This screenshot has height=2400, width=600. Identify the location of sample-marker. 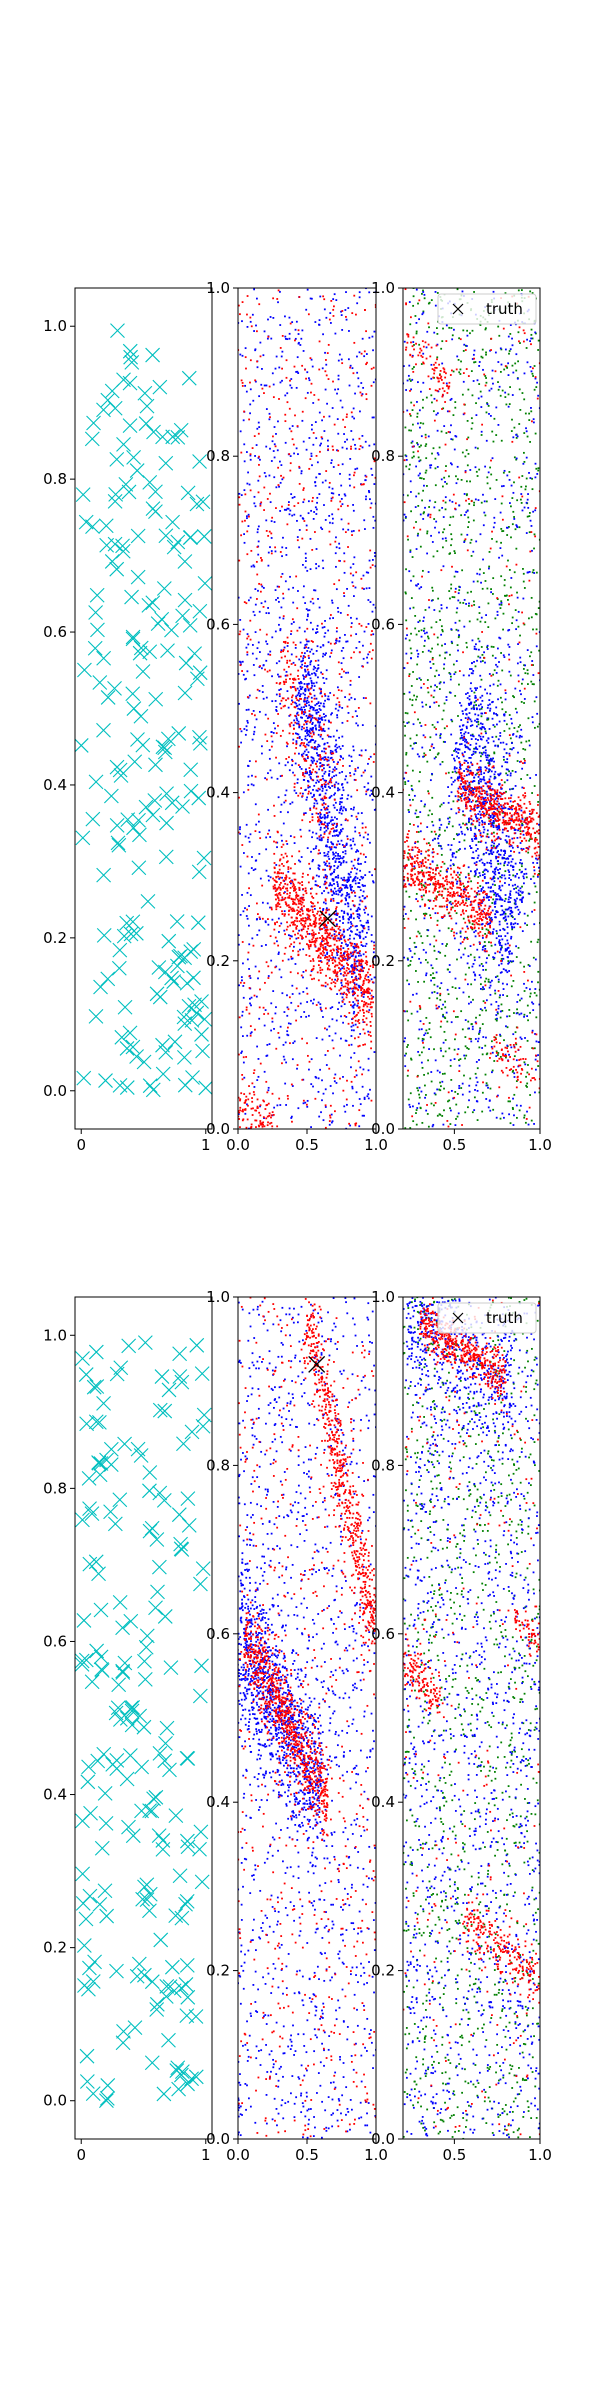
(168, 739).